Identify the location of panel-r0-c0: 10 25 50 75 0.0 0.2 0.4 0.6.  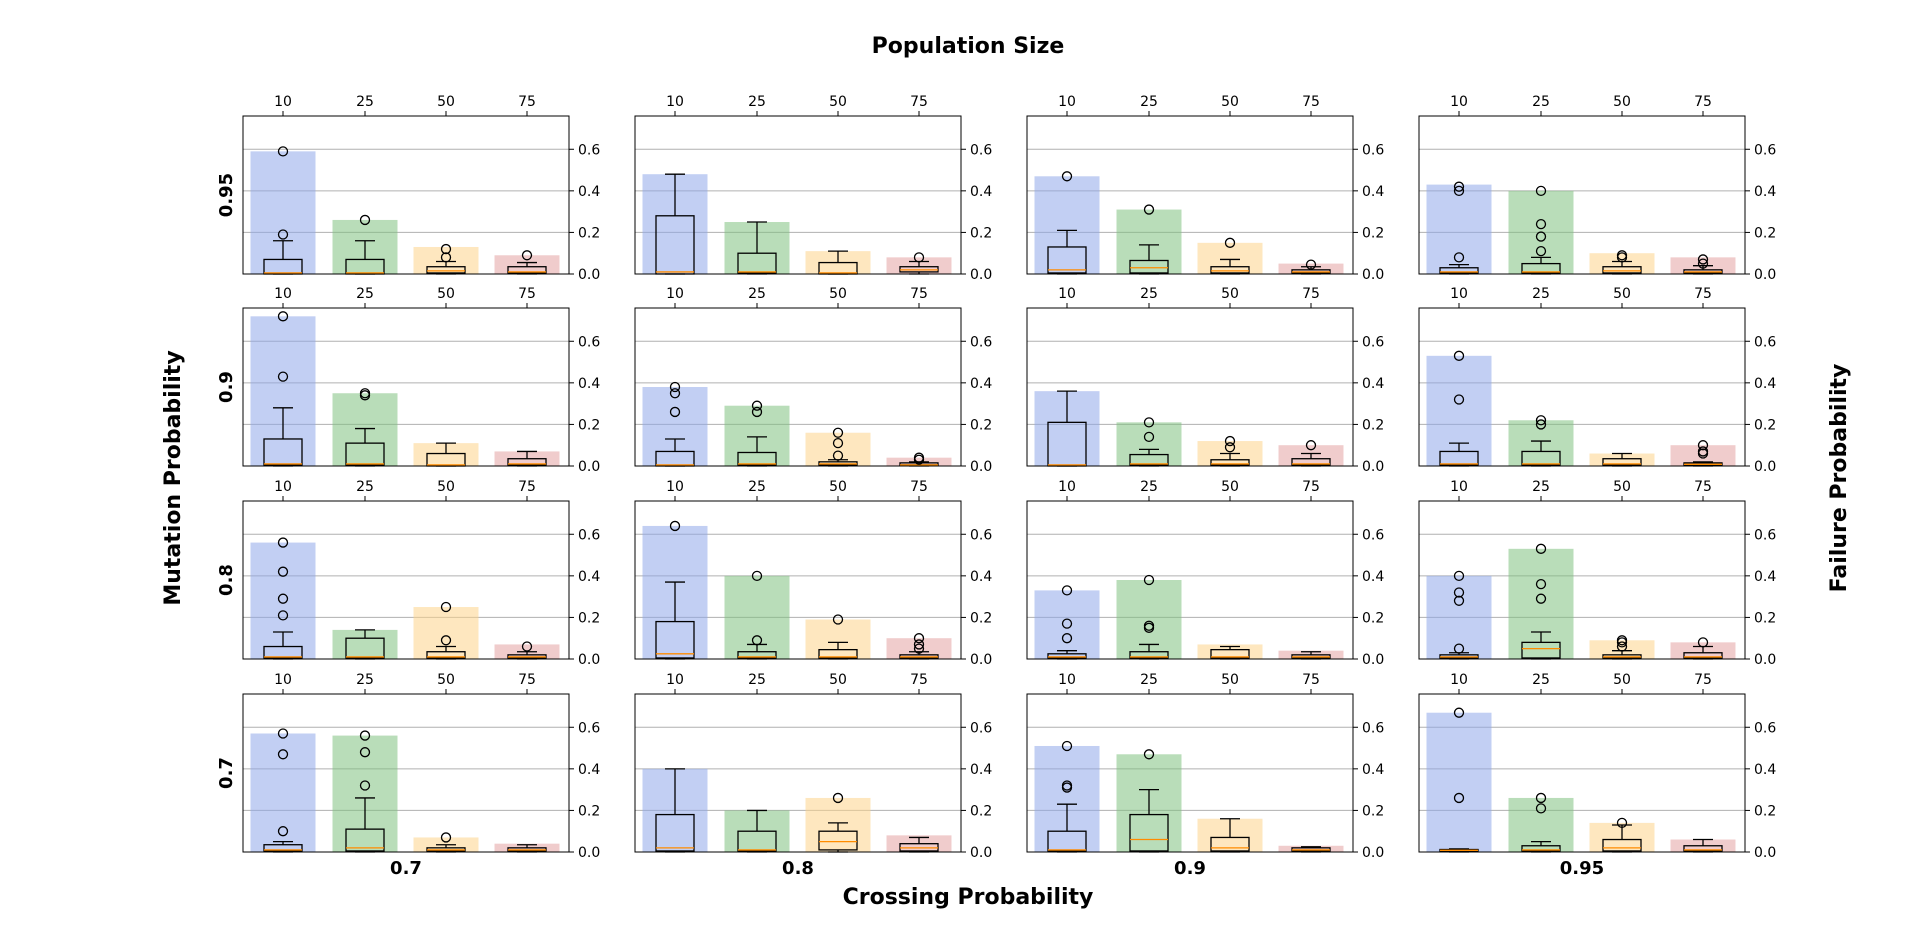
(421, 188).